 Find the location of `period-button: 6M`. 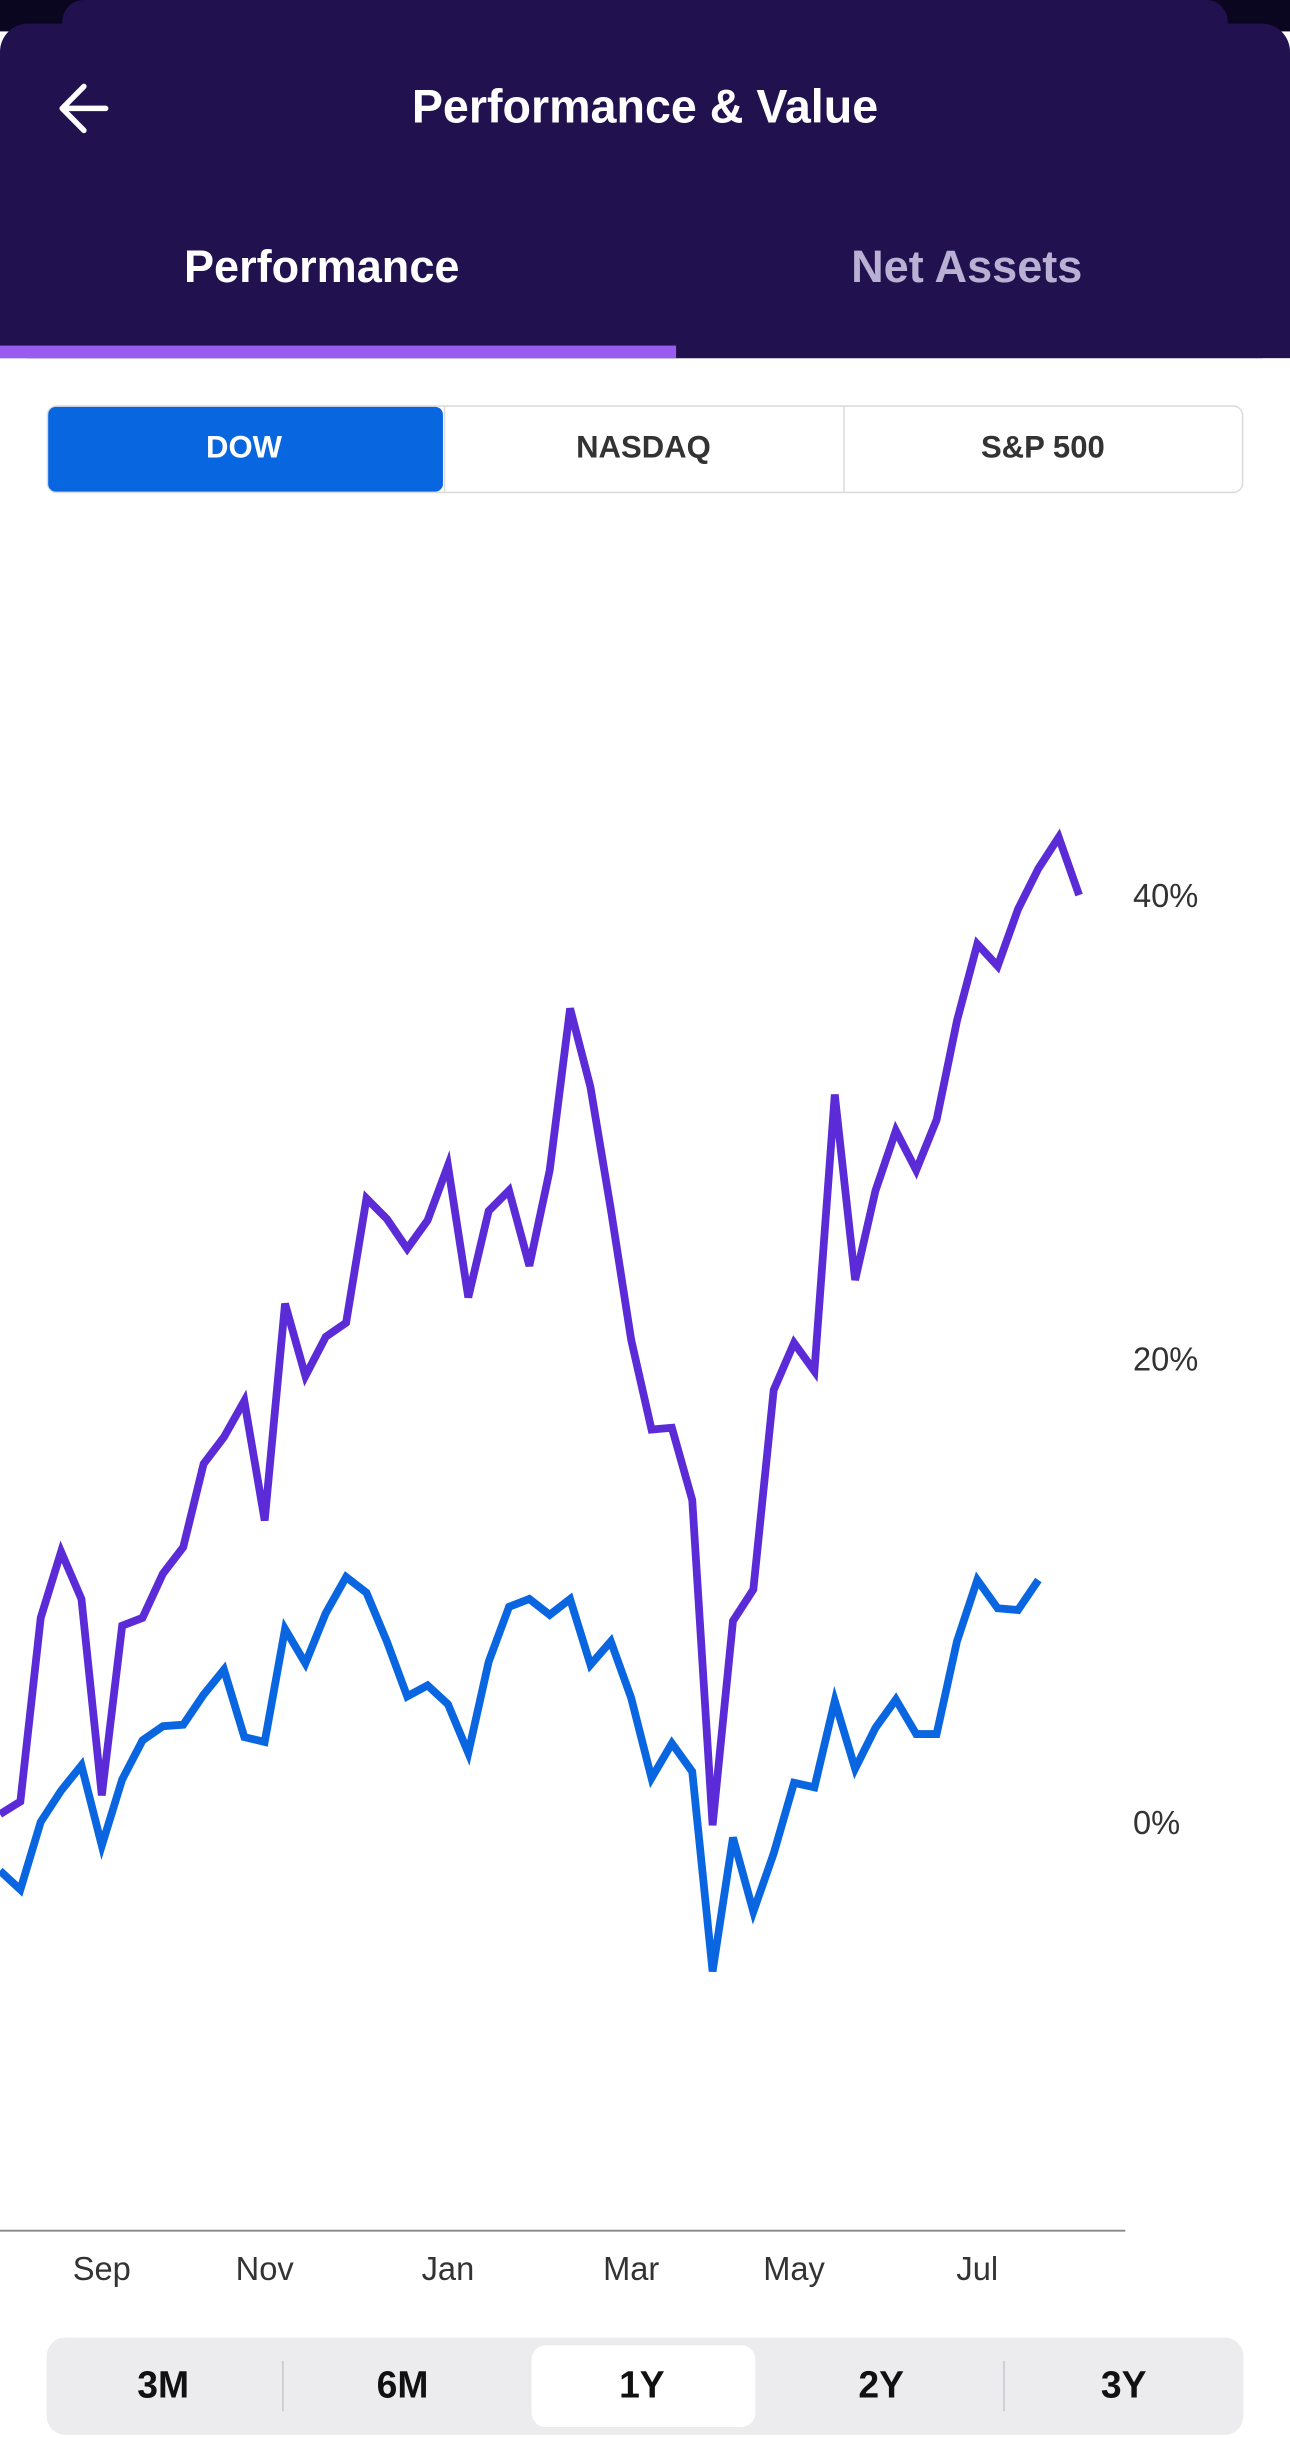

period-button: 6M is located at coordinates (403, 2385).